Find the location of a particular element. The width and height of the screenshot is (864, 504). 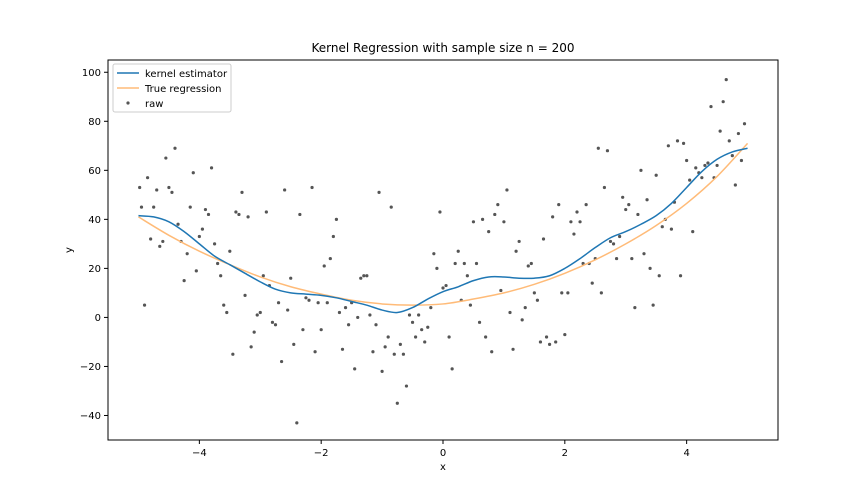

legend-box is located at coordinates (172, 88).